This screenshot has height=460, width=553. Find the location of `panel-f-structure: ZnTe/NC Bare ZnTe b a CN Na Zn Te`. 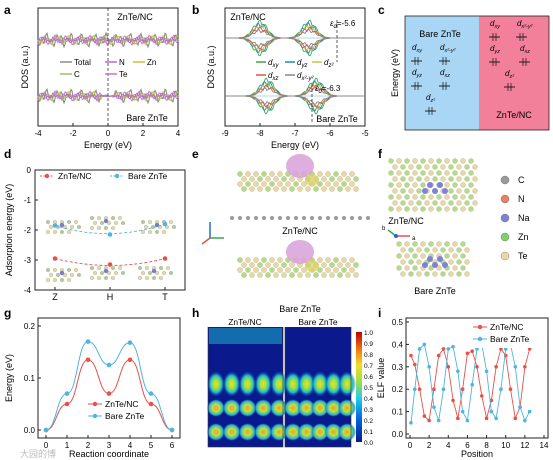

panel-f-structure: ZnTe/NC Bare ZnTe b a CN Na Zn Te is located at coordinates (456, 227).